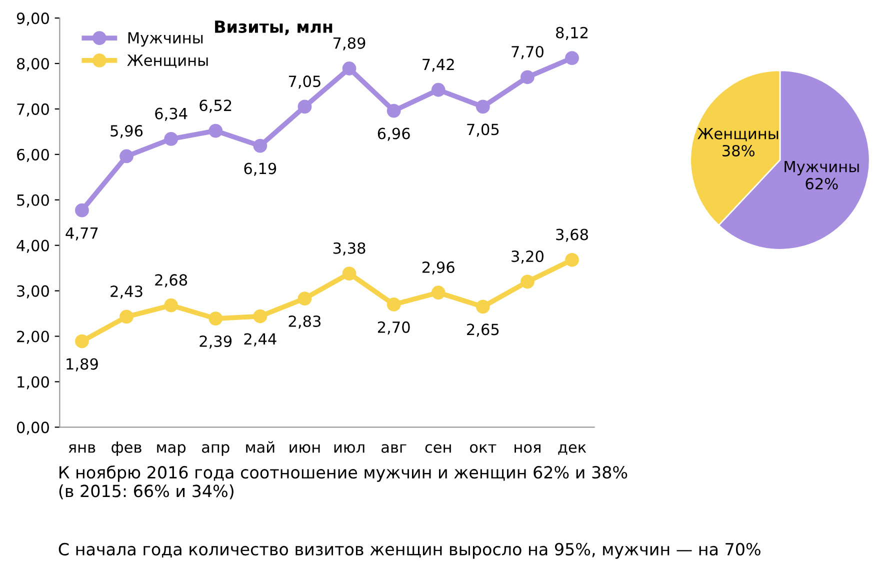 The height and width of the screenshot is (582, 891). Describe the element at coordinates (171, 450) in the screenshot. I see `x-tick-label: мар` at that location.